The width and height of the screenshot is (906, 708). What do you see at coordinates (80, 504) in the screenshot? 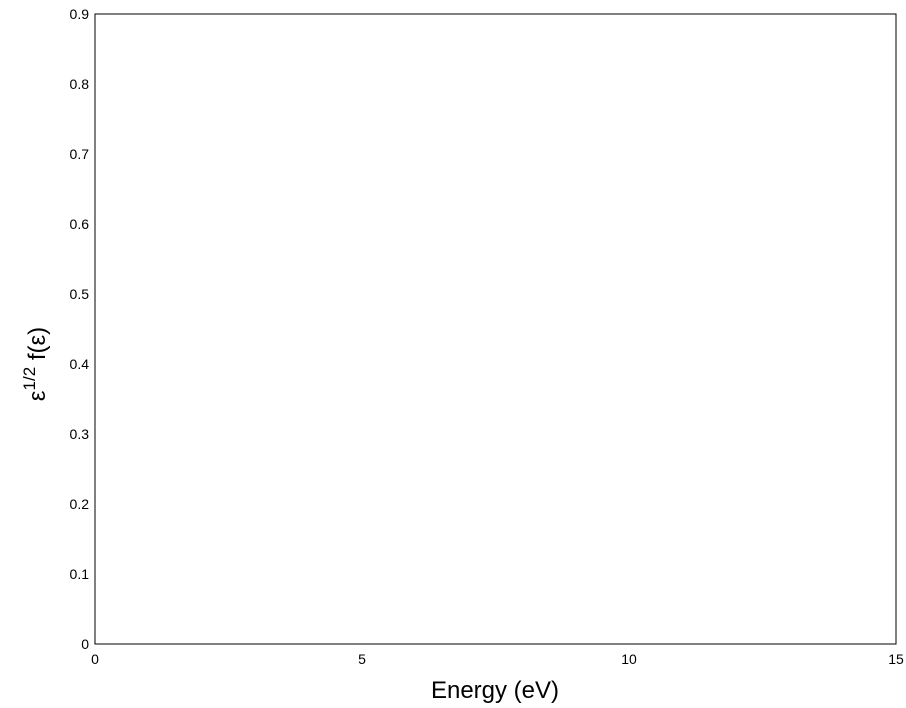
I see `y-tick-label: 0.2` at bounding box center [80, 504].